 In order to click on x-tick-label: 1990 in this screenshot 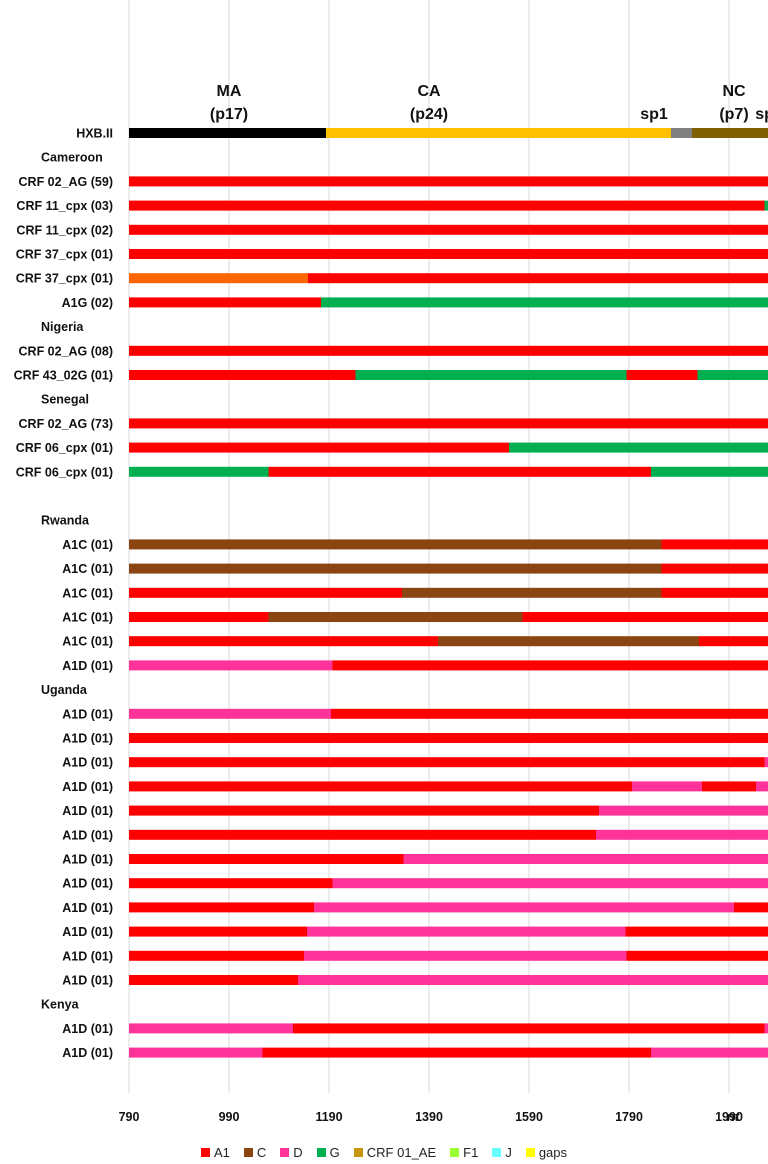, I will do `click(729, 1117)`.